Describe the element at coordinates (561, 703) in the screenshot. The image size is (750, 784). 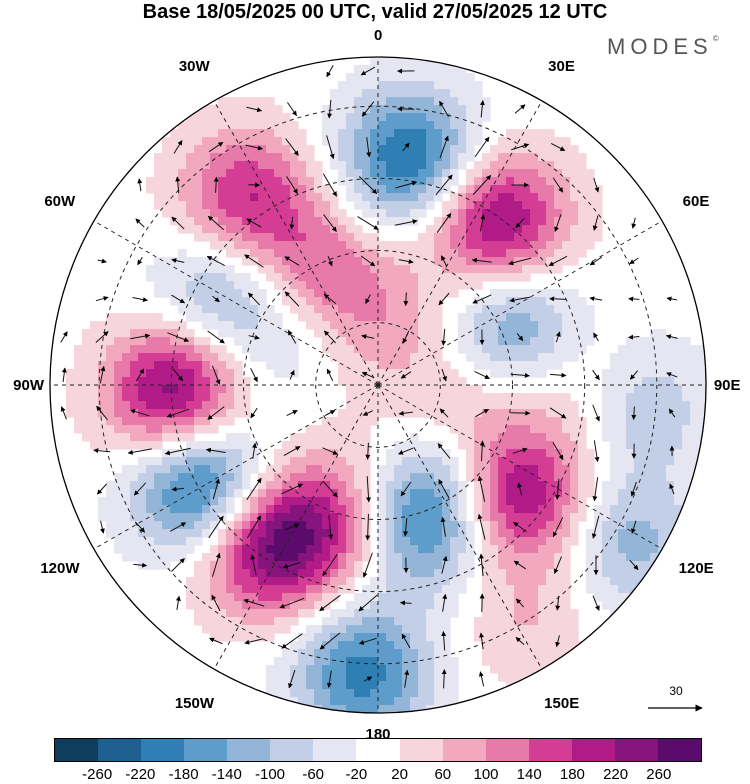
I see `150e-label: 150E` at that location.